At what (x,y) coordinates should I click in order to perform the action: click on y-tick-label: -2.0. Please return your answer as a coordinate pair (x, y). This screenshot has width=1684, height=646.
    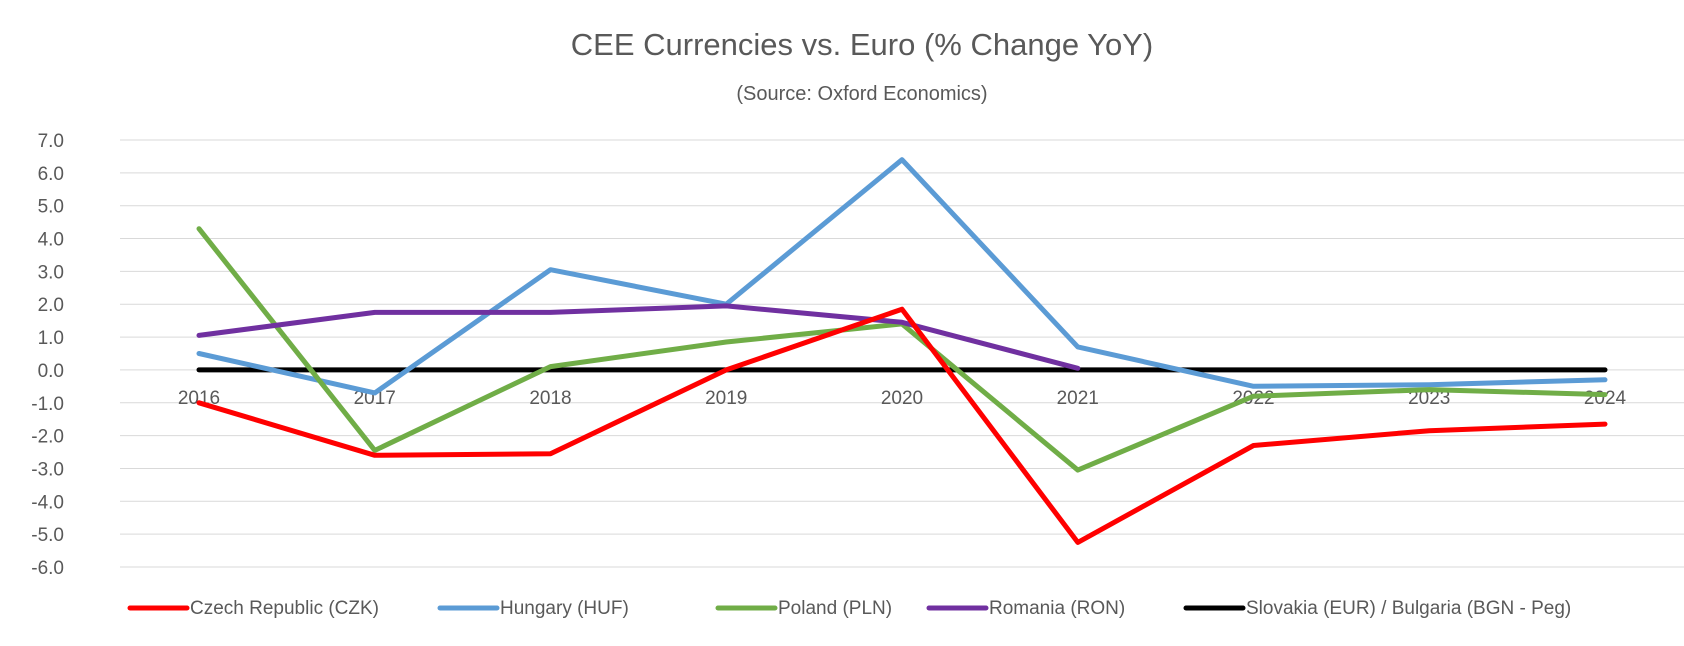
    Looking at the image, I should click on (47, 437).